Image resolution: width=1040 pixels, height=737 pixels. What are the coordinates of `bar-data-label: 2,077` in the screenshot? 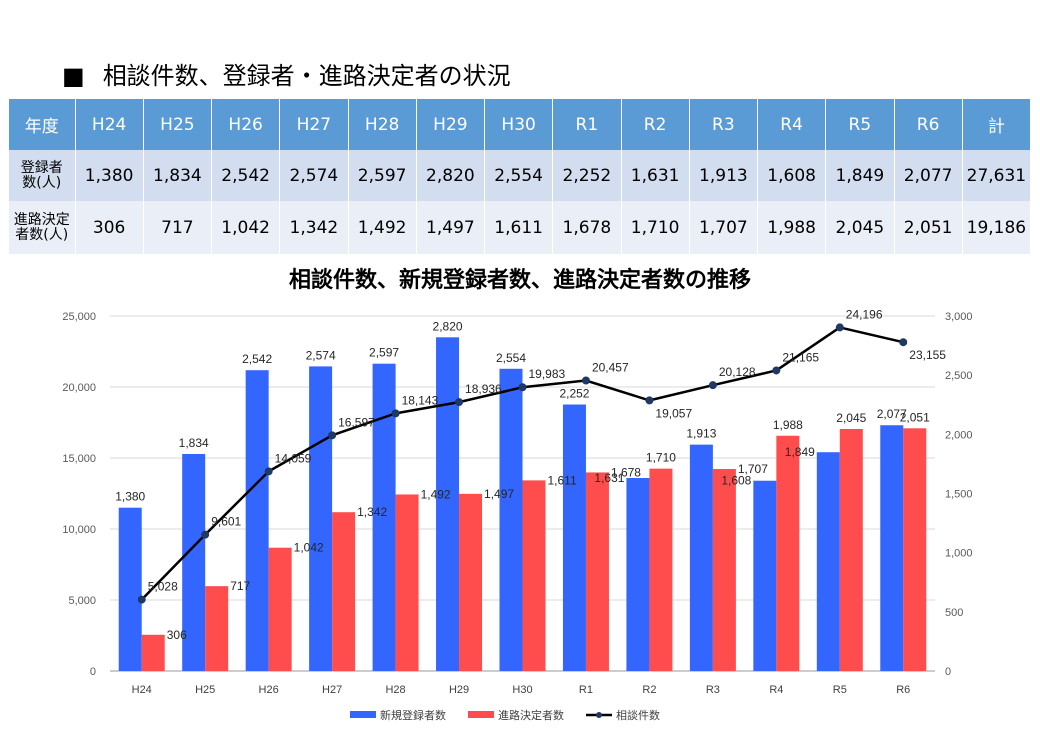 It's located at (892, 414).